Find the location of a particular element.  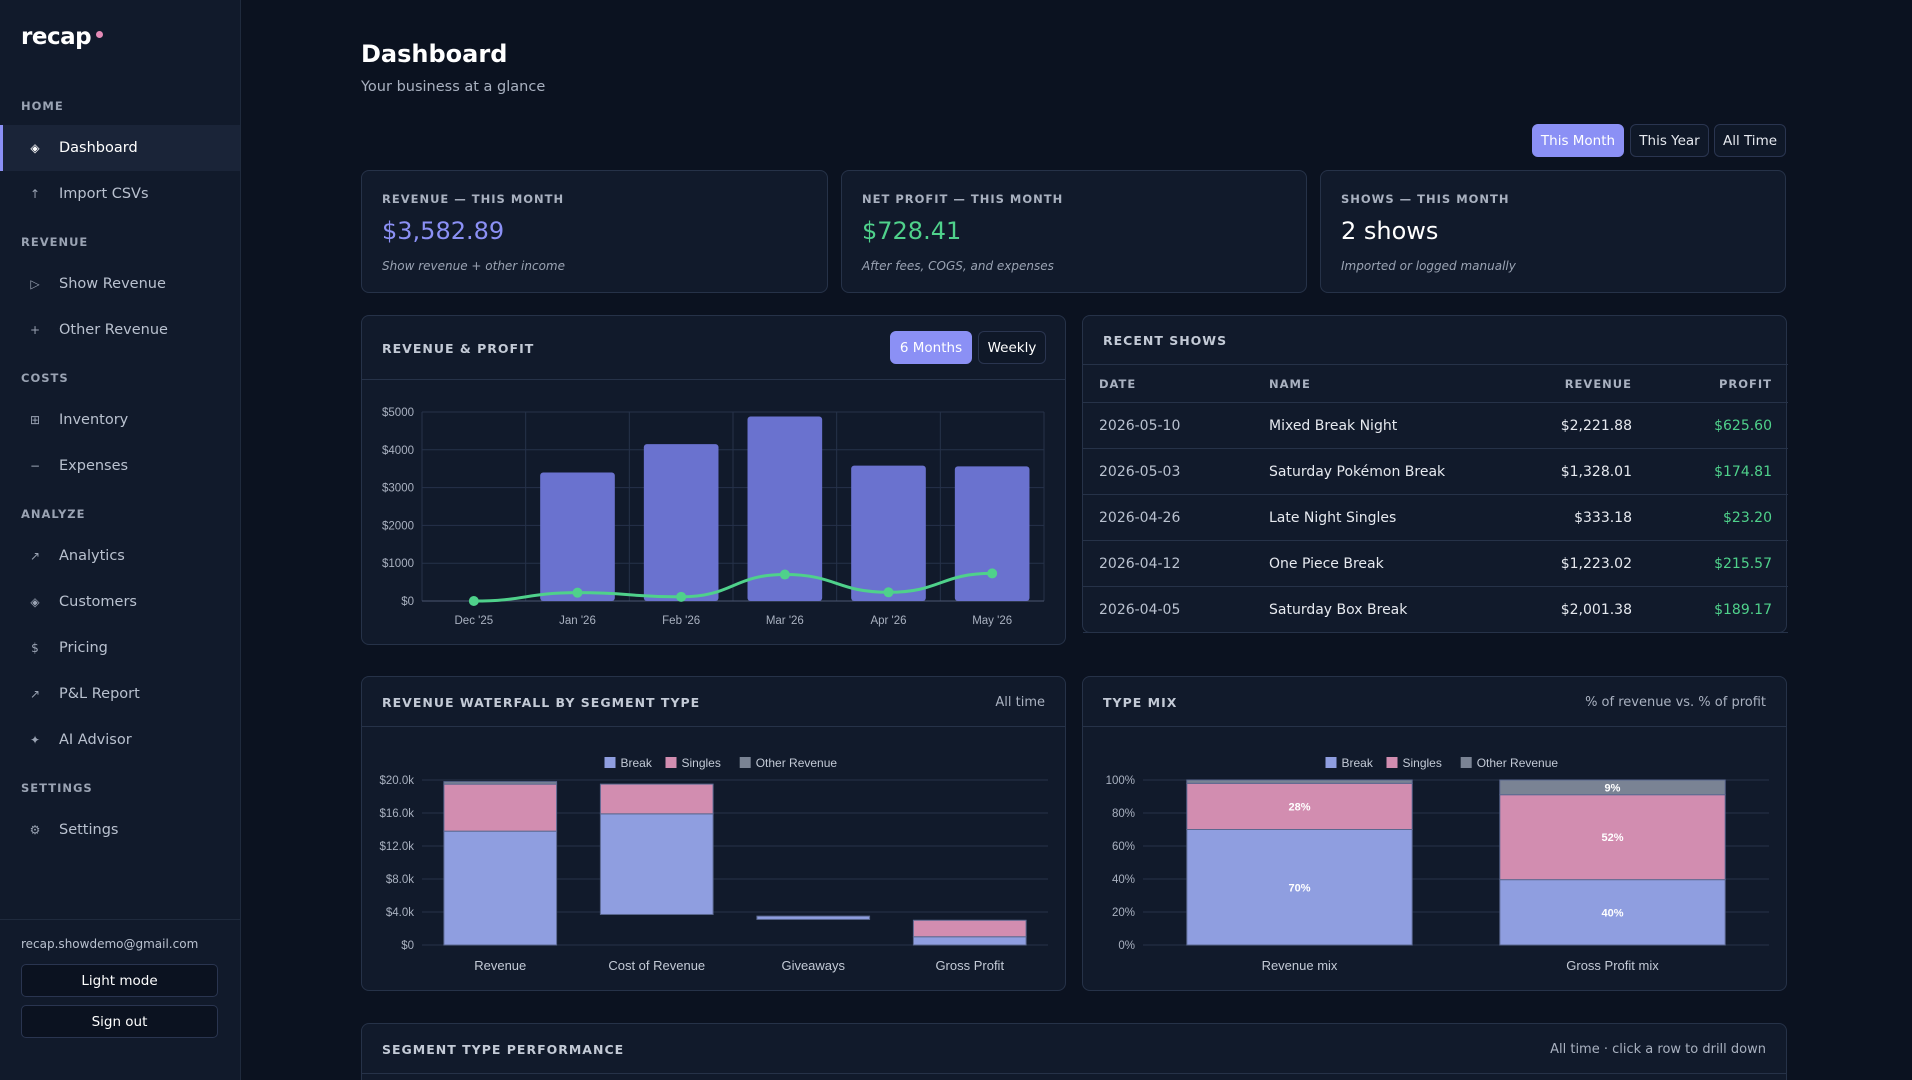

x-tick-label: Jan '26 is located at coordinates (577, 621).